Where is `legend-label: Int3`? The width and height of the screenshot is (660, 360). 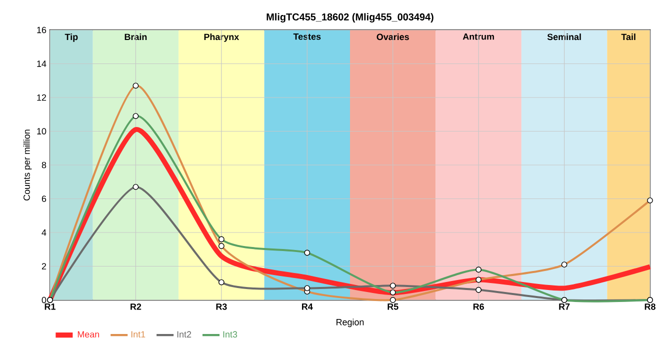 legend-label: Int3 is located at coordinates (230, 334).